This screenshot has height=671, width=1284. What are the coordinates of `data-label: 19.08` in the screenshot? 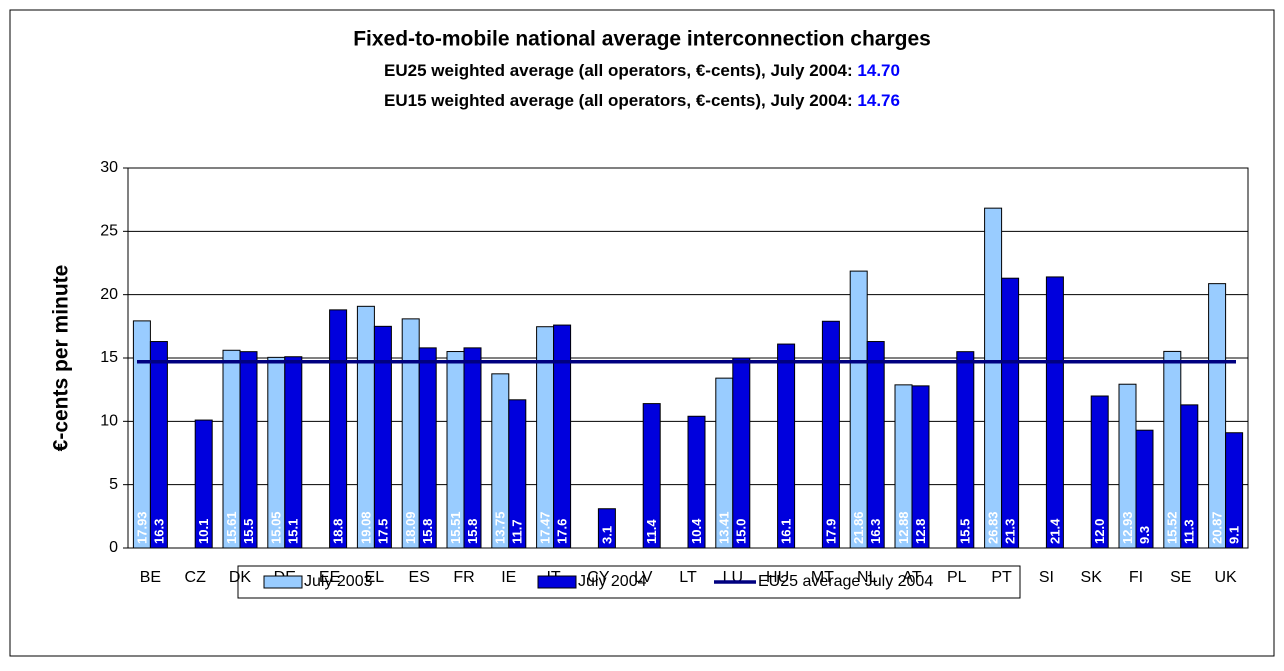 It's located at (365, 527).